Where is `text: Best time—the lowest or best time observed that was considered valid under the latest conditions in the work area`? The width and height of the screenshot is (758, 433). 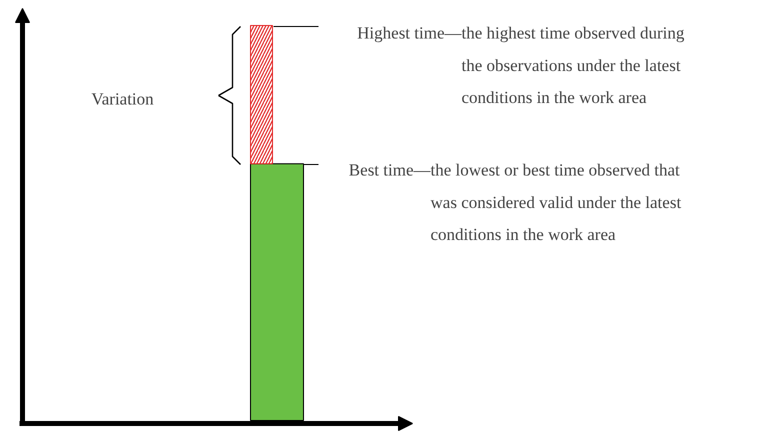 text: Best time—the lowest or best time observed that was considered valid under the latest conditions in the work area is located at coordinates (515, 202).